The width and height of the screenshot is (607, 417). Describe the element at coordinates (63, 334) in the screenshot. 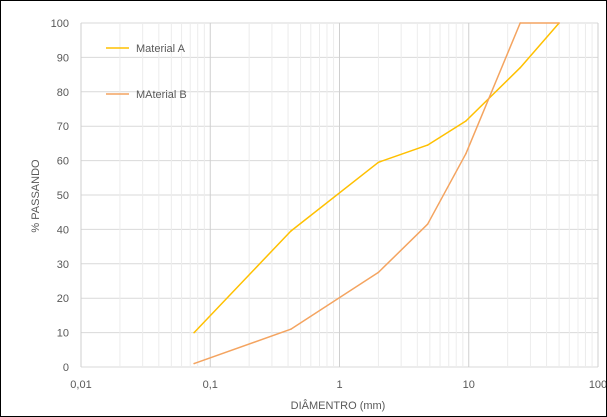

I see `y-tick-label: 10` at that location.